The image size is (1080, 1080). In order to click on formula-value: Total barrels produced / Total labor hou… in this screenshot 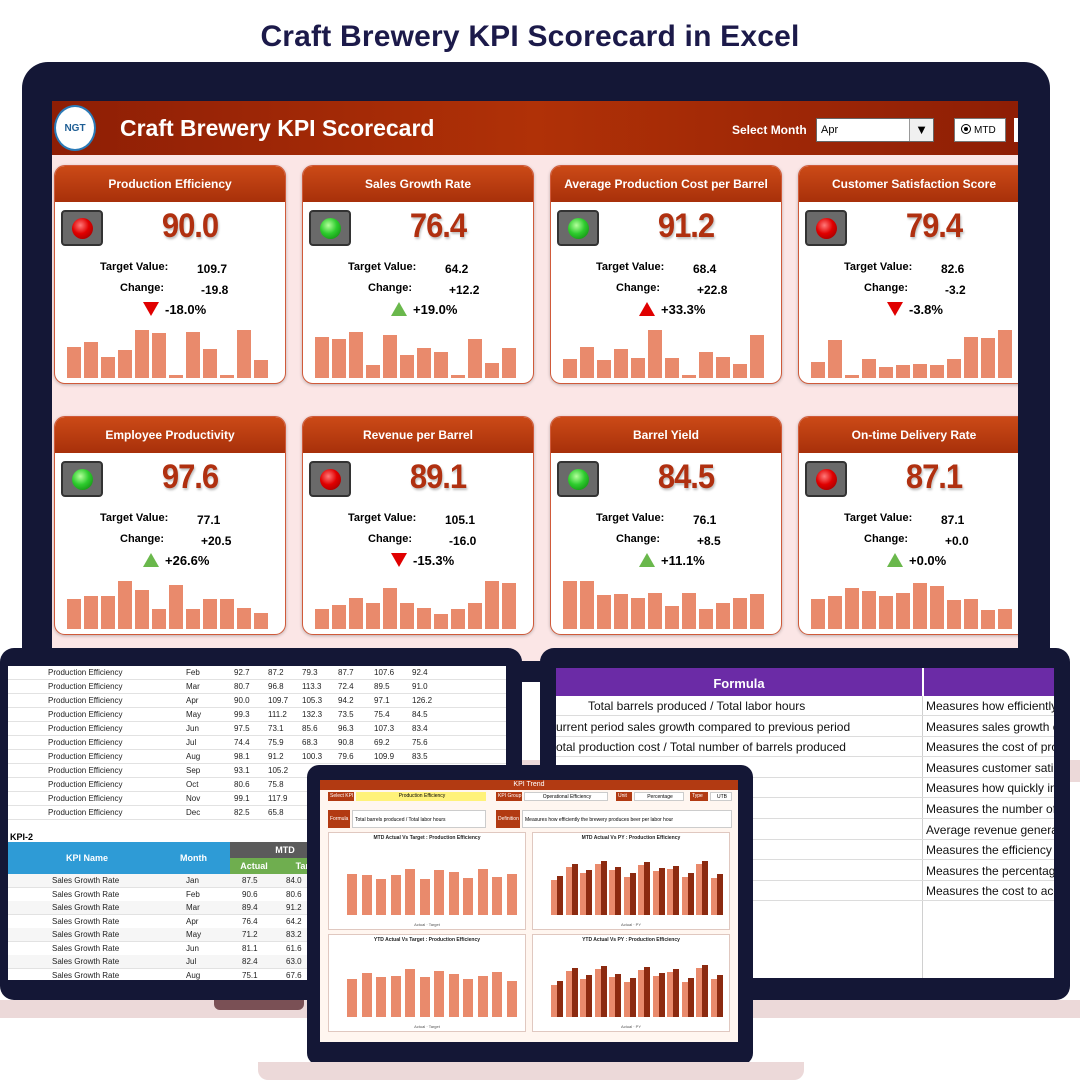, I will do `click(419, 819)`.